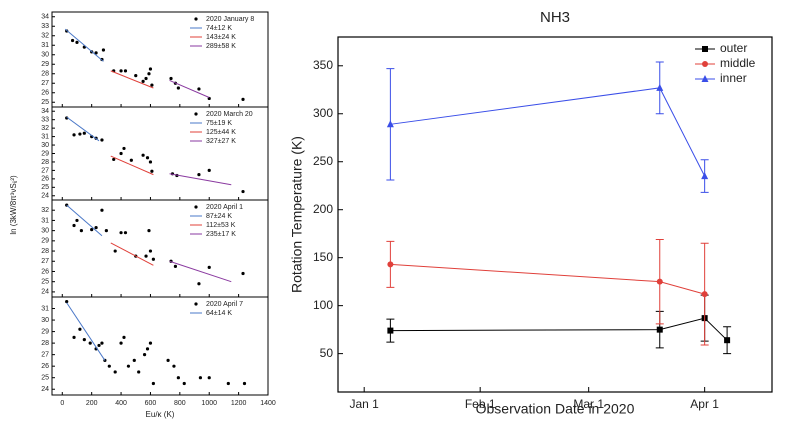 This screenshot has height=430, width=801. Describe the element at coordinates (62, 403) in the screenshot. I see `x-tick-label: 0` at that location.